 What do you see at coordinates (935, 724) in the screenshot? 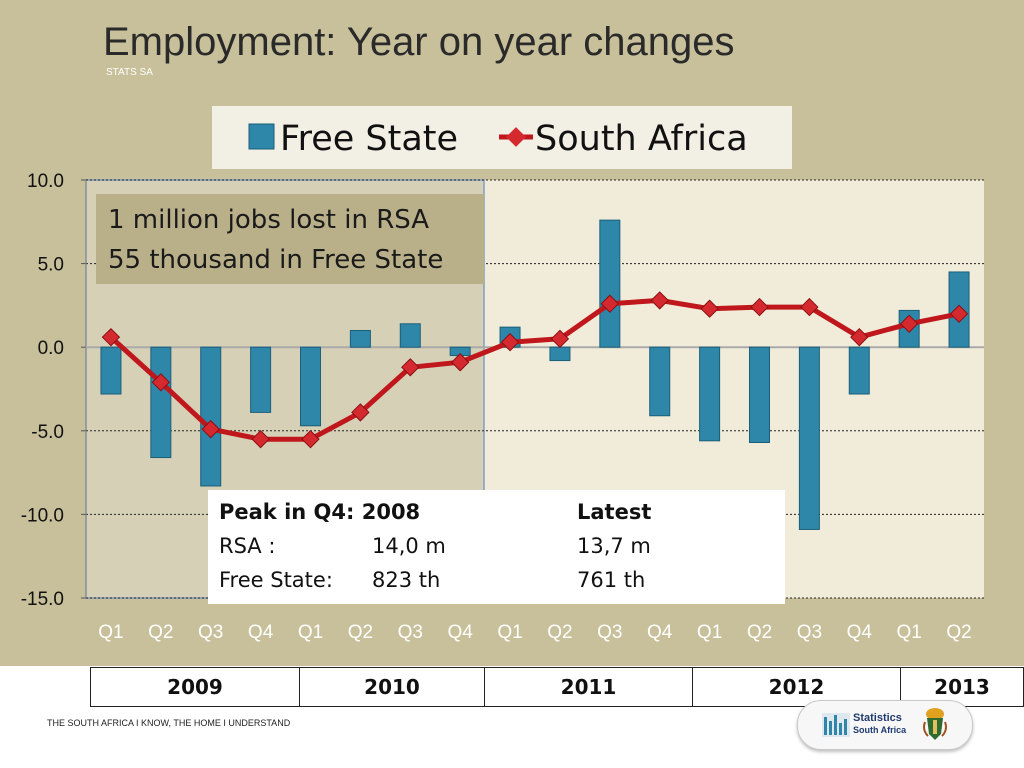
I see `coat-of-arms-icon` at bounding box center [935, 724].